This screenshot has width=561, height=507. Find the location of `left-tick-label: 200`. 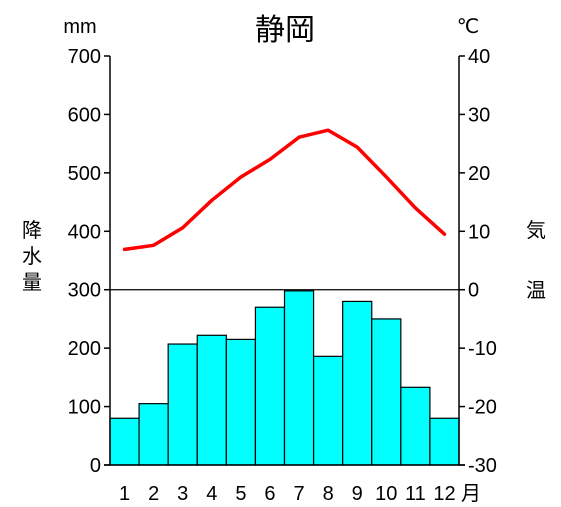

left-tick-label: 200 is located at coordinates (84, 349).